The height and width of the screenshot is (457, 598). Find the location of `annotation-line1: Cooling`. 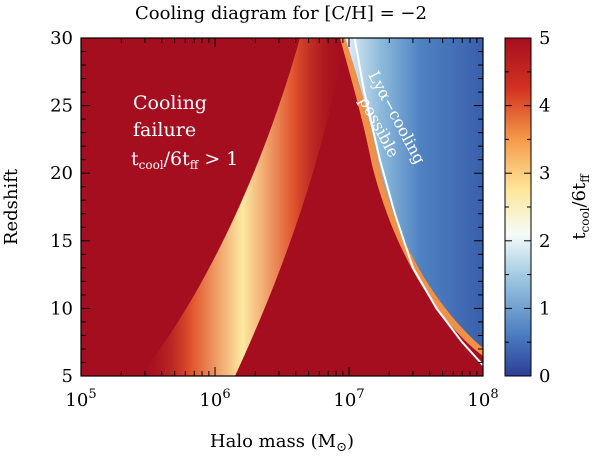

annotation-line1: Cooling is located at coordinates (170, 103).